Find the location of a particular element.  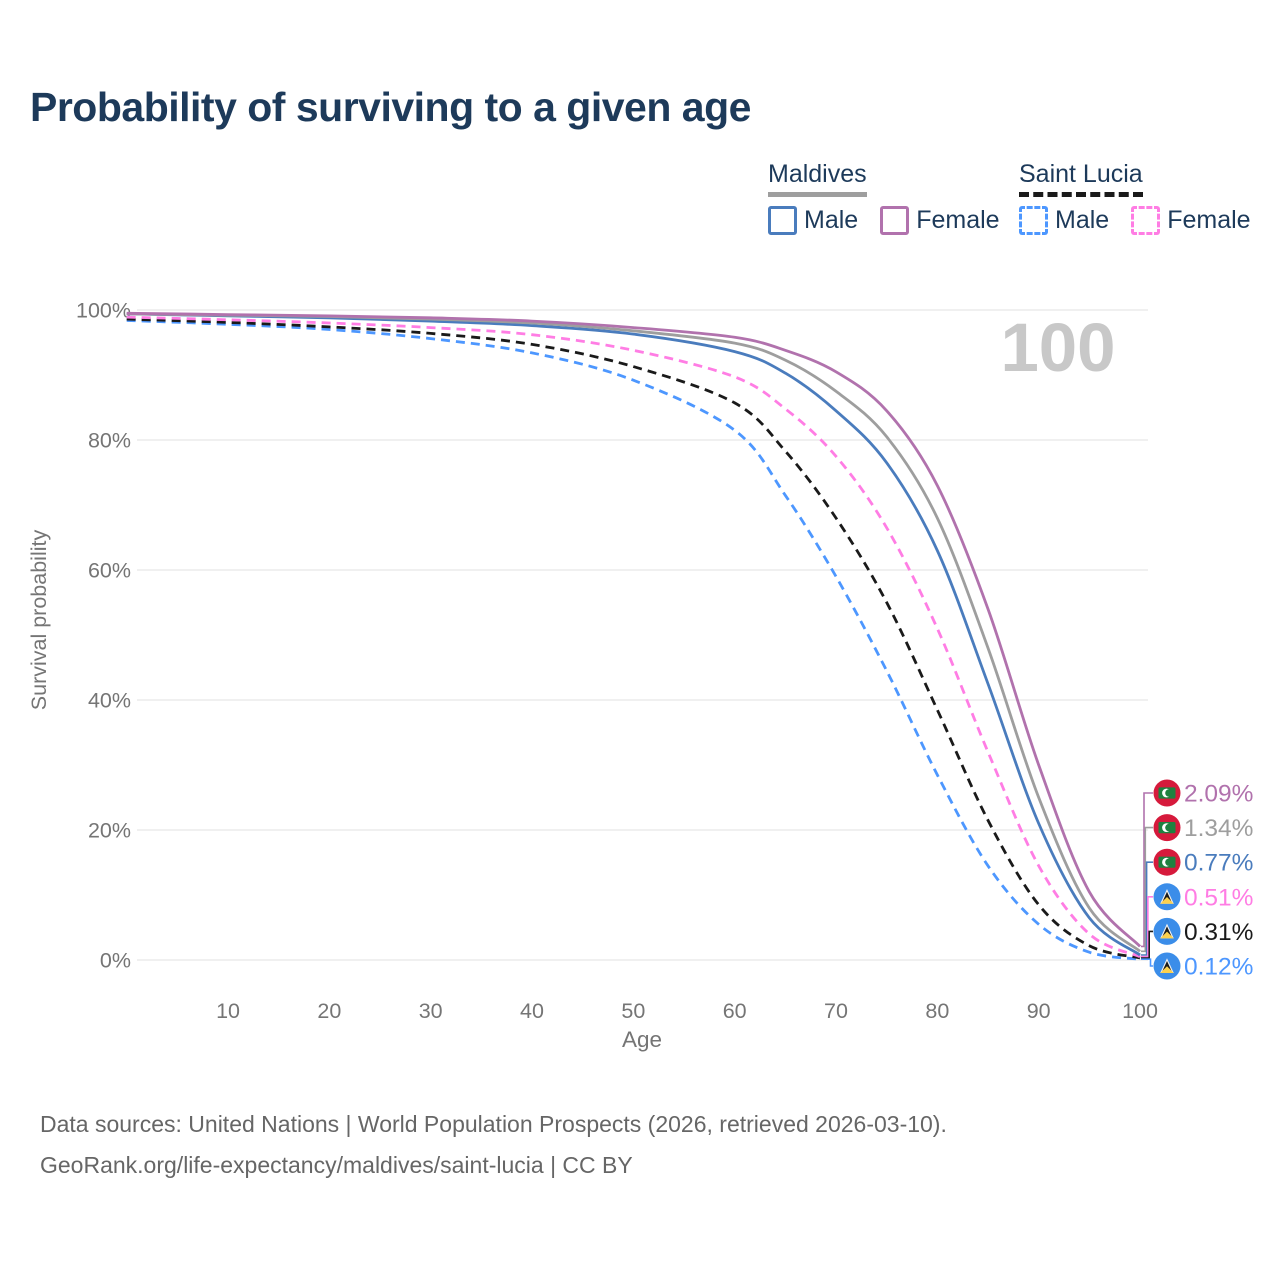

maldives-female-swatch-icon is located at coordinates (895, 220).